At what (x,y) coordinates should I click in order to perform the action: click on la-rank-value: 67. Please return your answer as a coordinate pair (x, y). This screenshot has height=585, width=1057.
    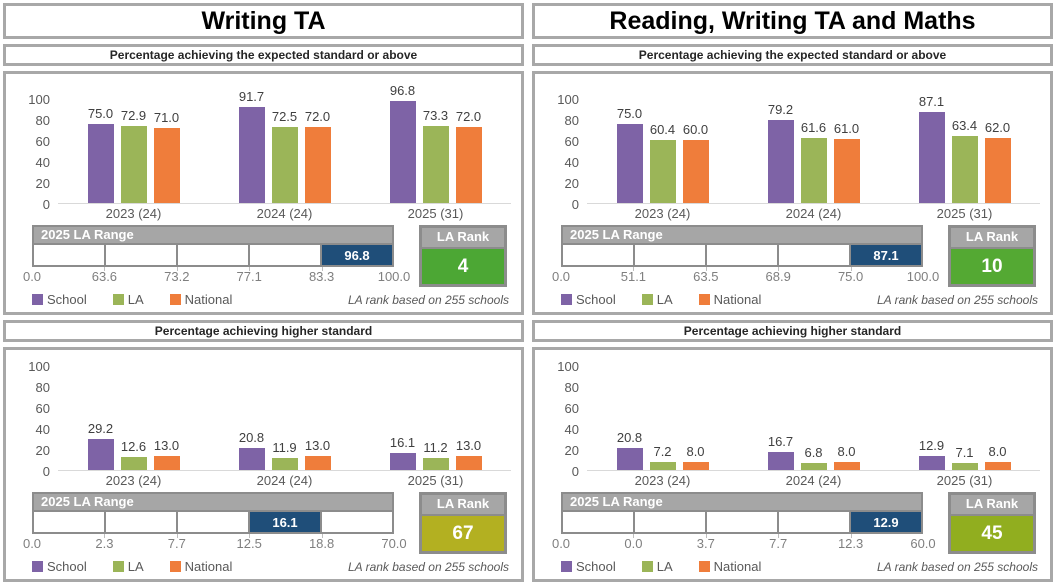
    Looking at the image, I should click on (463, 533).